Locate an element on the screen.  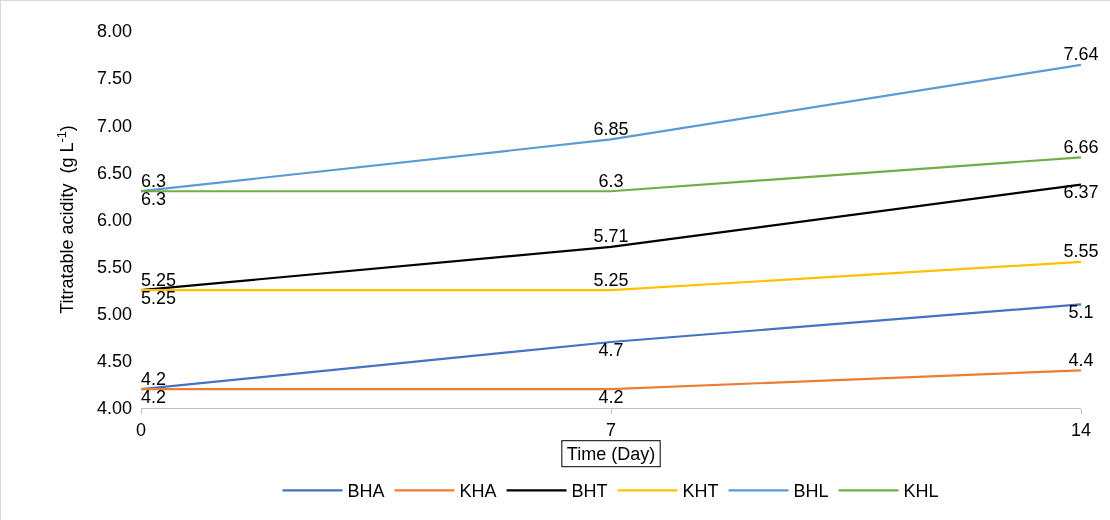
y-tick-label: 6.50 is located at coordinates (114, 172).